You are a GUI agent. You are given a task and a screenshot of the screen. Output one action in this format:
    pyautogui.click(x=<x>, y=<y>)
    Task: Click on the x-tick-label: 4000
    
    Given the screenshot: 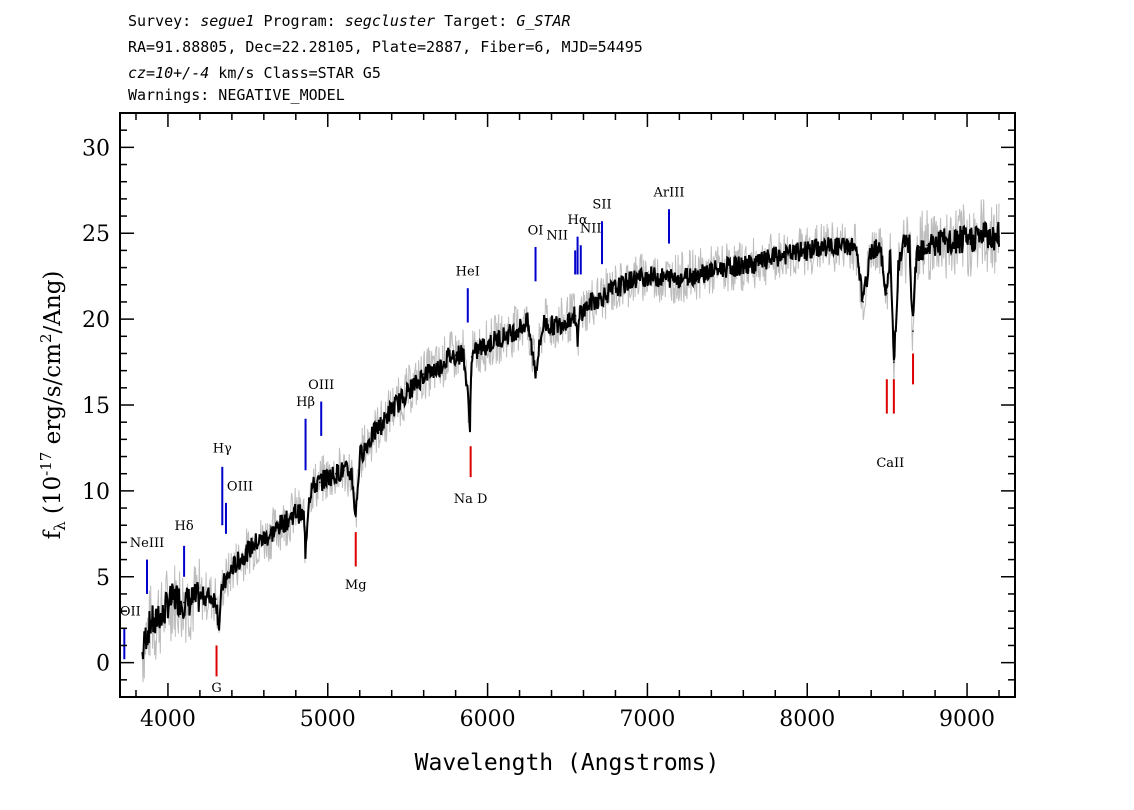 What is the action you would take?
    pyautogui.click(x=168, y=719)
    